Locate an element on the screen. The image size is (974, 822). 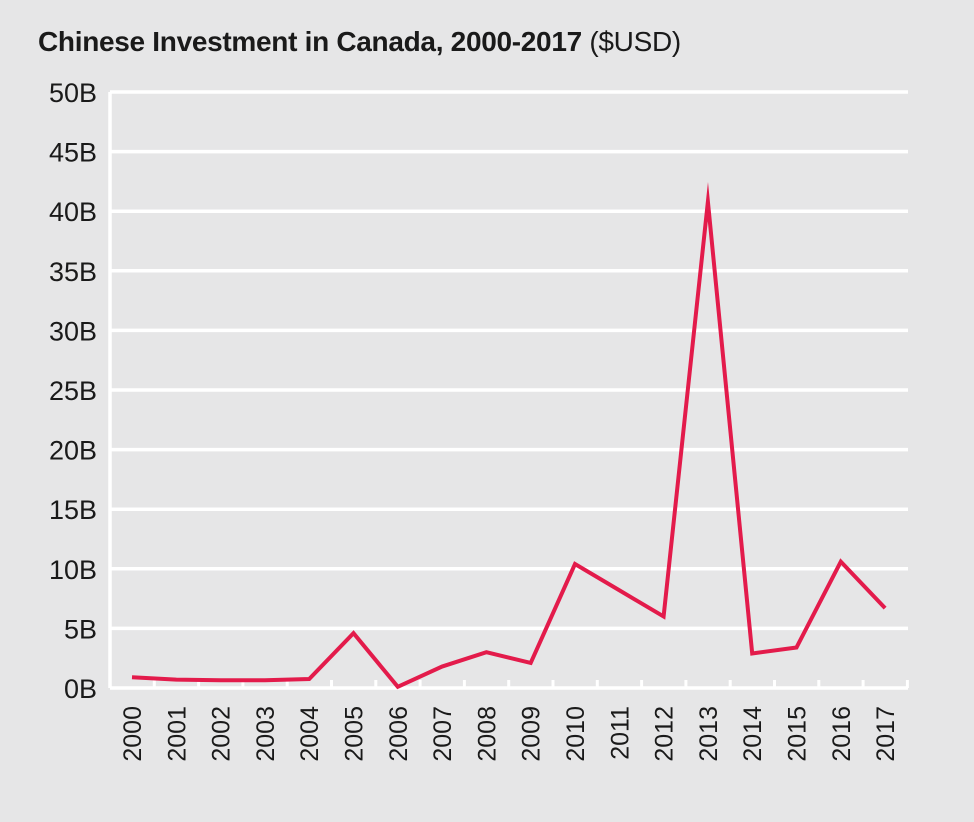
y-tick-label: 40B is located at coordinates (73, 212).